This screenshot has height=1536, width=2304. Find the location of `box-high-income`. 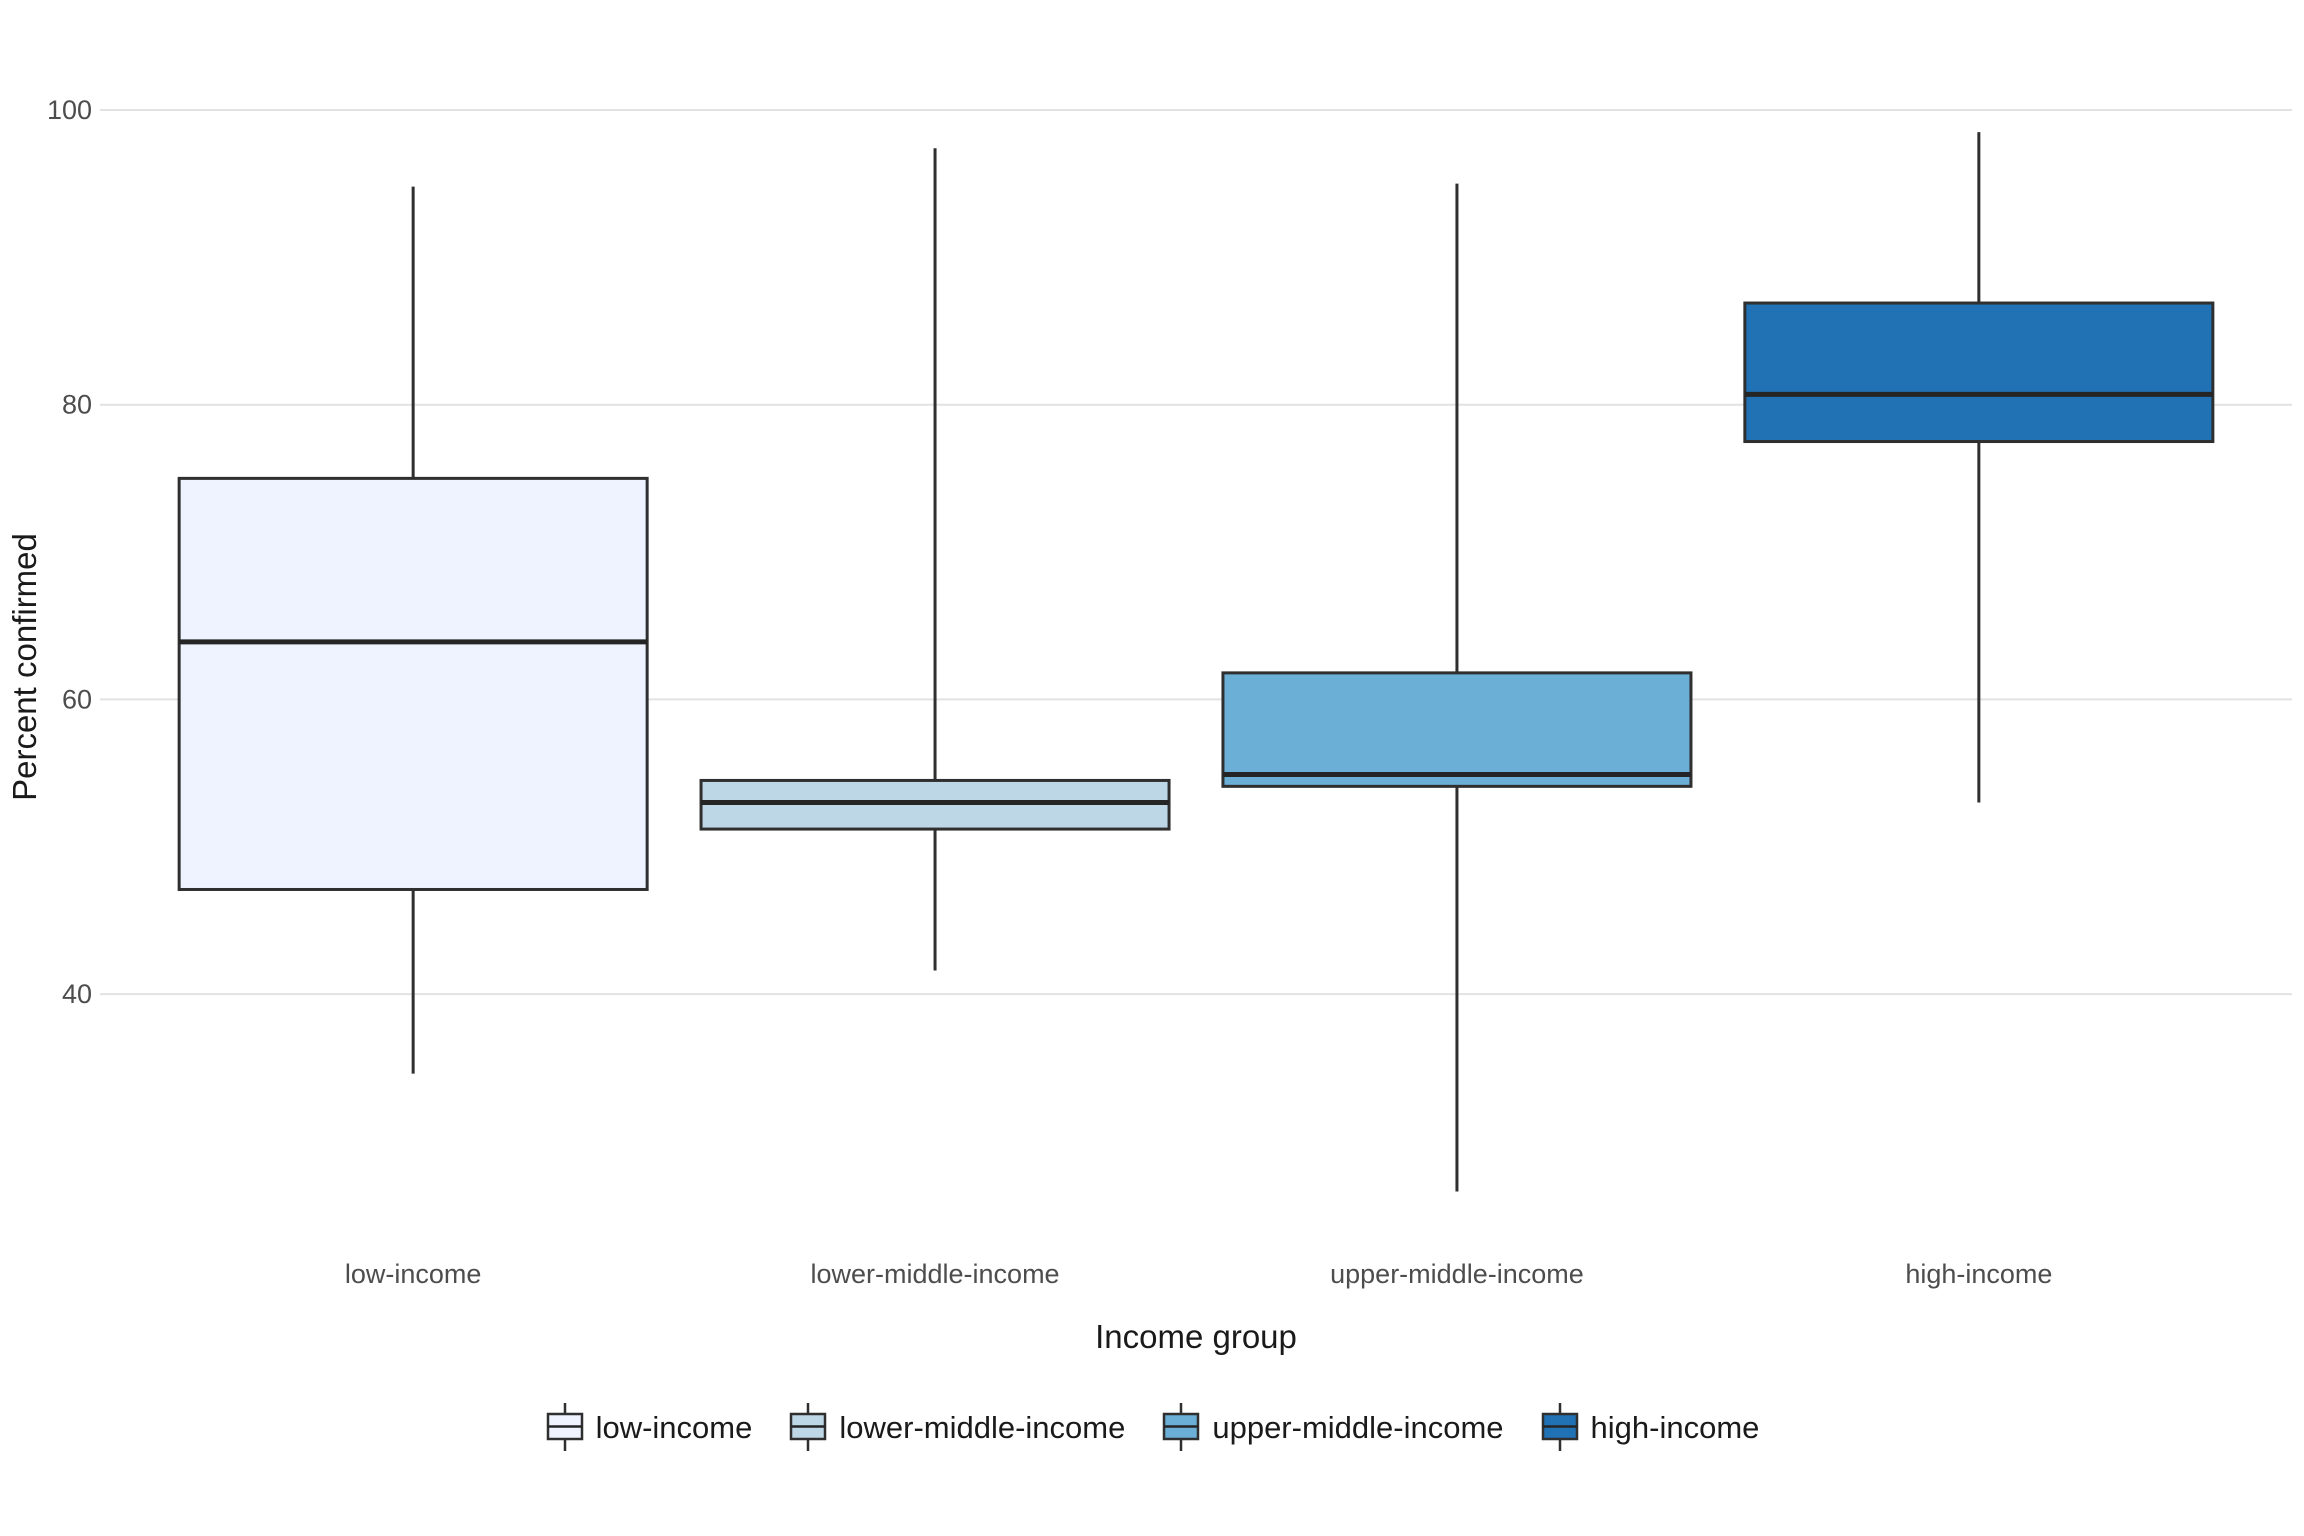

box-high-income is located at coordinates (1979, 372).